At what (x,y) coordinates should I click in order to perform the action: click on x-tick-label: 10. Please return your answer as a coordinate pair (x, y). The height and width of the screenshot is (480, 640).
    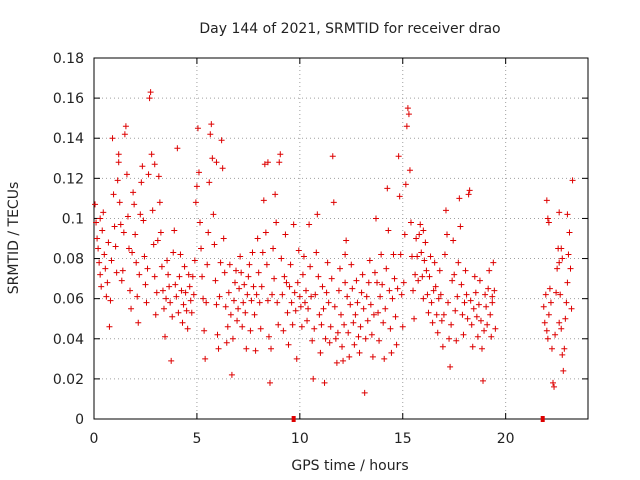
    Looking at the image, I should click on (300, 439).